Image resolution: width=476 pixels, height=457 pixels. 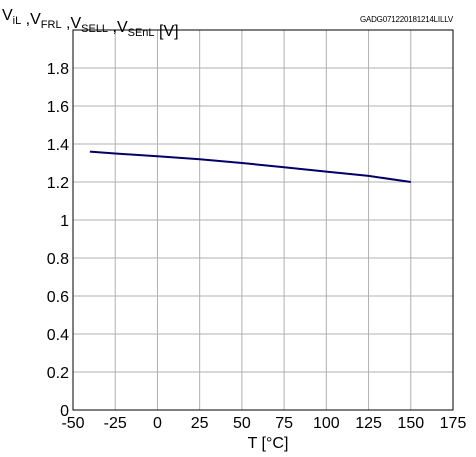 What do you see at coordinates (94, 29) in the screenshot?
I see `y-axis-label-subscript: SELL` at bounding box center [94, 29].